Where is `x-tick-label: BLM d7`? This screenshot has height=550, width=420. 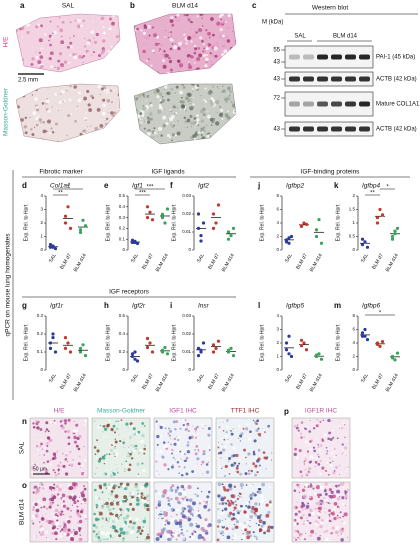
x-tick-label: BLM d7 is located at coordinates (148, 381).